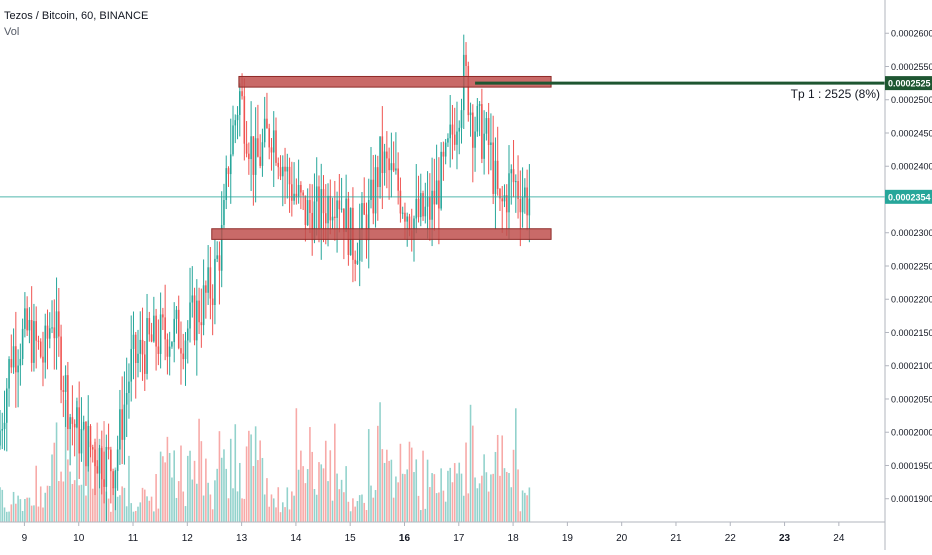 The width and height of the screenshot is (932, 555). I want to click on x-tick-label: 18, so click(514, 538).